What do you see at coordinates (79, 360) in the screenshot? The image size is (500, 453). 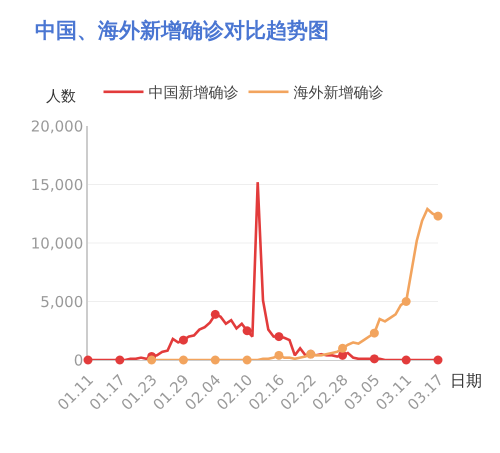 I see `y-tick-label: 0` at bounding box center [79, 360].